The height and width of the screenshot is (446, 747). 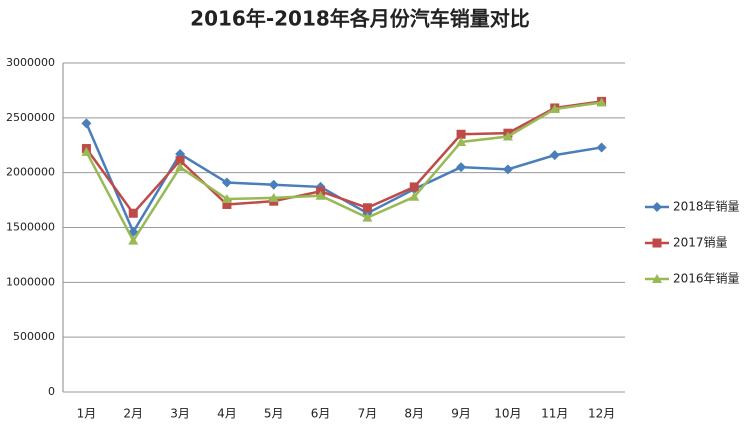 I want to click on y-tick-label: 2500000, so click(x=30, y=117).